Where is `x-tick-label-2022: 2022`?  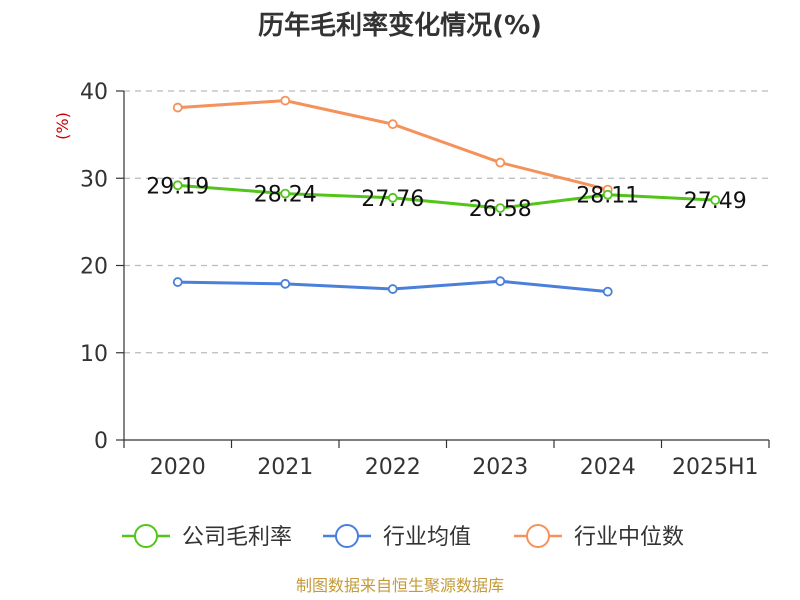 x-tick-label-2022: 2022 is located at coordinates (393, 467).